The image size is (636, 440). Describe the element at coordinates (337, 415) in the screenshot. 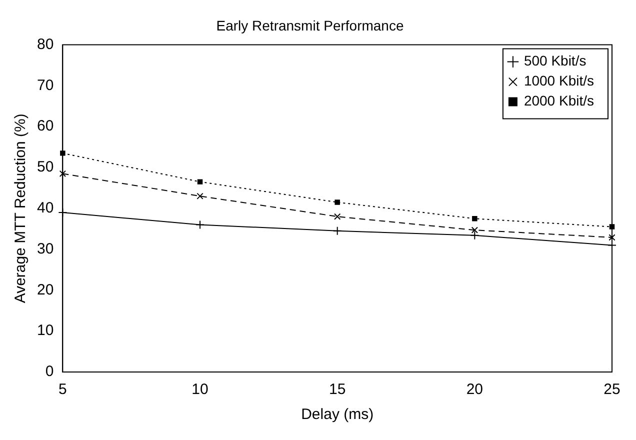

I see `x-axis-title: Delay (ms)` at that location.